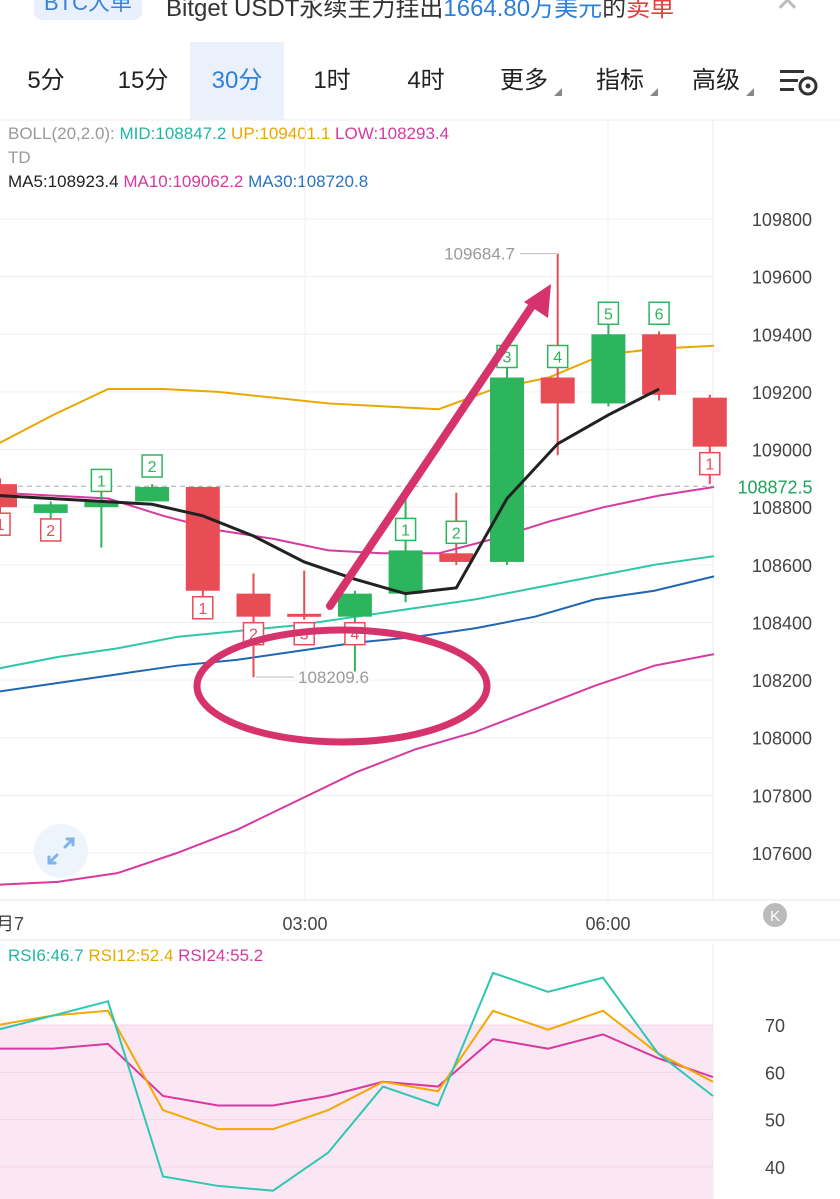  What do you see at coordinates (507, 358) in the screenshot?
I see `td-marker-label: 3` at bounding box center [507, 358].